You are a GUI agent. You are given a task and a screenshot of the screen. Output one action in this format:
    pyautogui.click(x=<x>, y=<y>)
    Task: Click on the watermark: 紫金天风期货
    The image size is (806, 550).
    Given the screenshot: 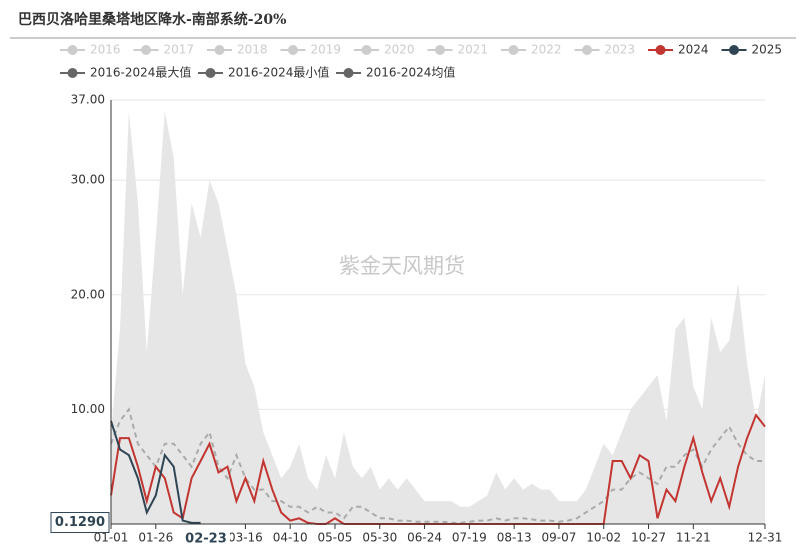 What is the action you would take?
    pyautogui.click(x=402, y=266)
    